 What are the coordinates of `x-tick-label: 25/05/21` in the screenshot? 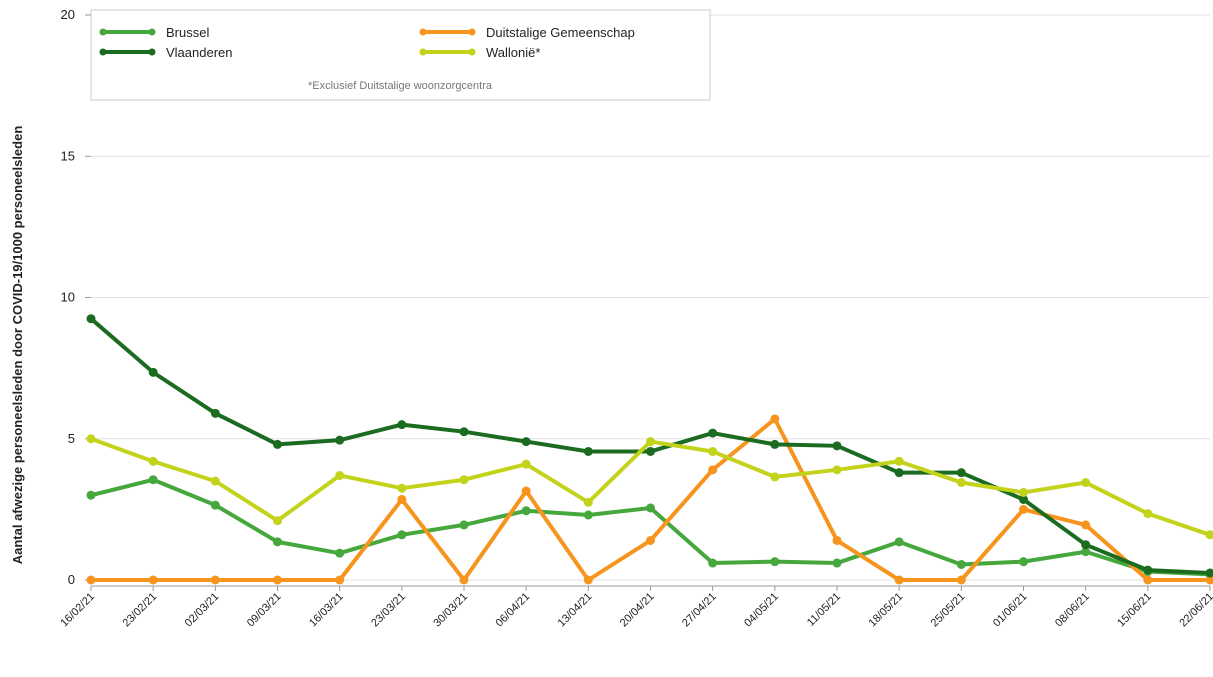 It's located at (948, 610).